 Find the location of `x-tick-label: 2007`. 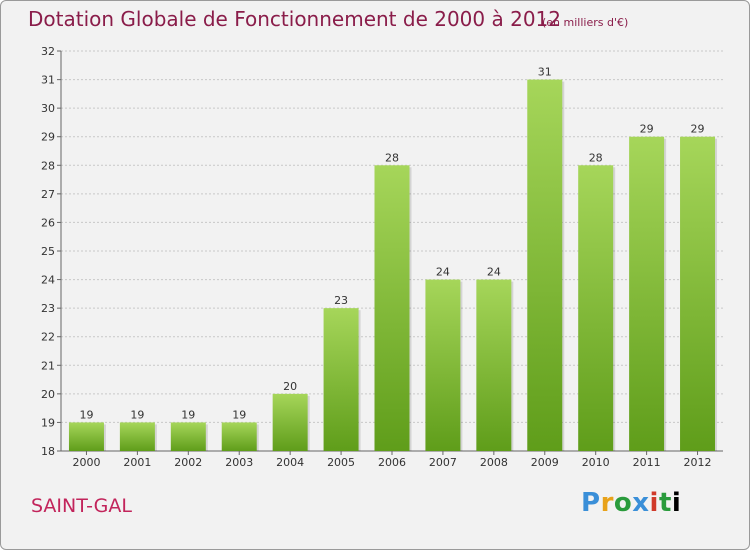

x-tick-label: 2007 is located at coordinates (443, 462).